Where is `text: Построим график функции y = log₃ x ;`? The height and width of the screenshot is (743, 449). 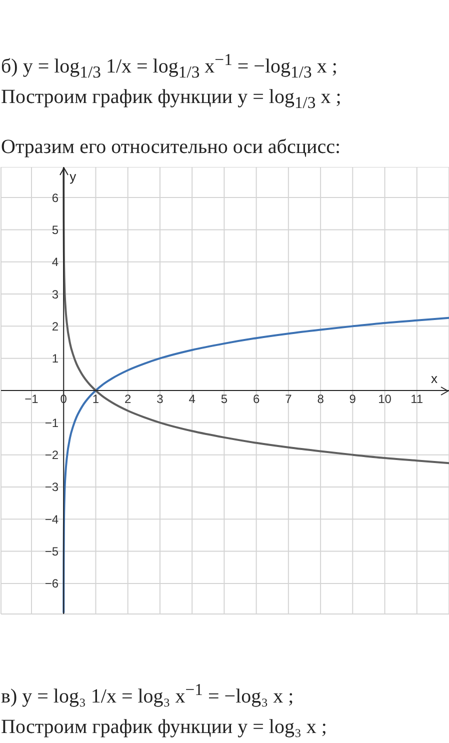
text: Построим график функции y = log₃ x ; is located at coordinates (164, 727).